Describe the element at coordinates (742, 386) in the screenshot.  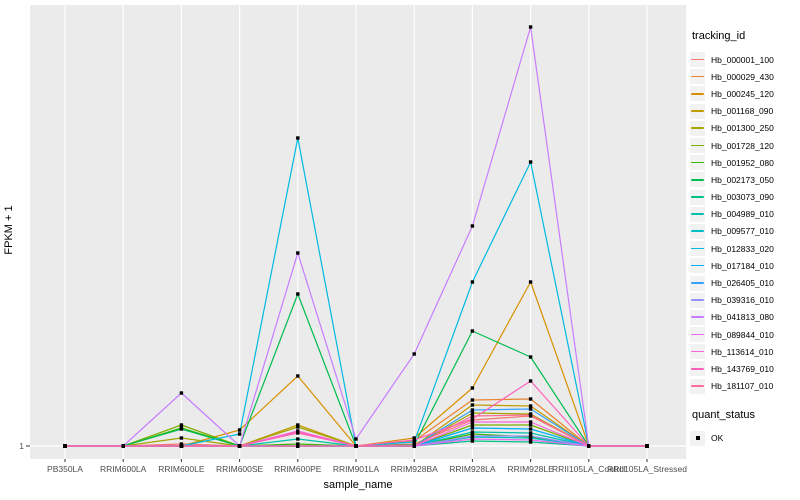
I see `legend-item-label: Hb_181107_010` at that location.